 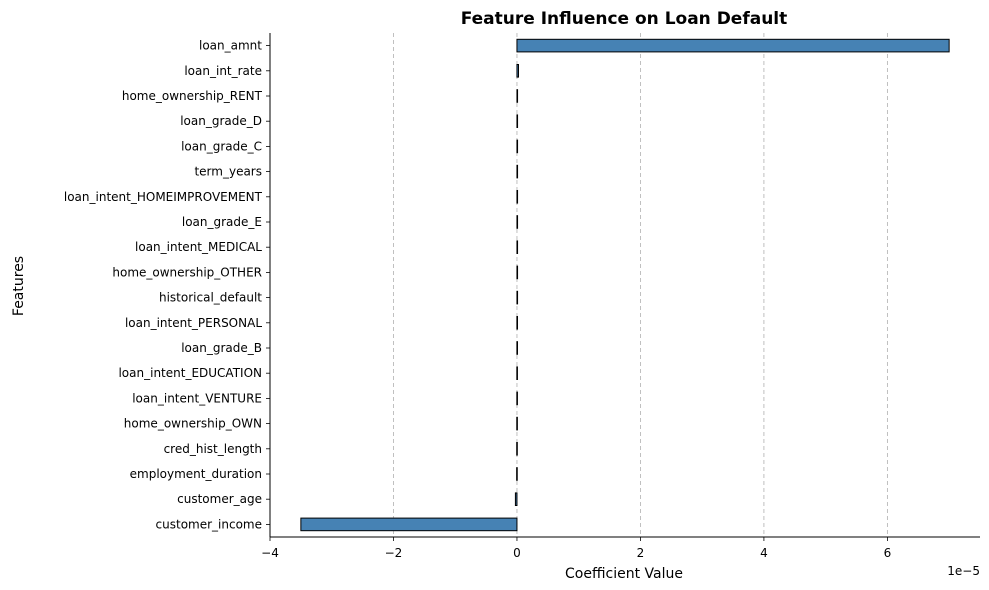 I want to click on y-tick-label: loan_grade_B, so click(x=221, y=348).